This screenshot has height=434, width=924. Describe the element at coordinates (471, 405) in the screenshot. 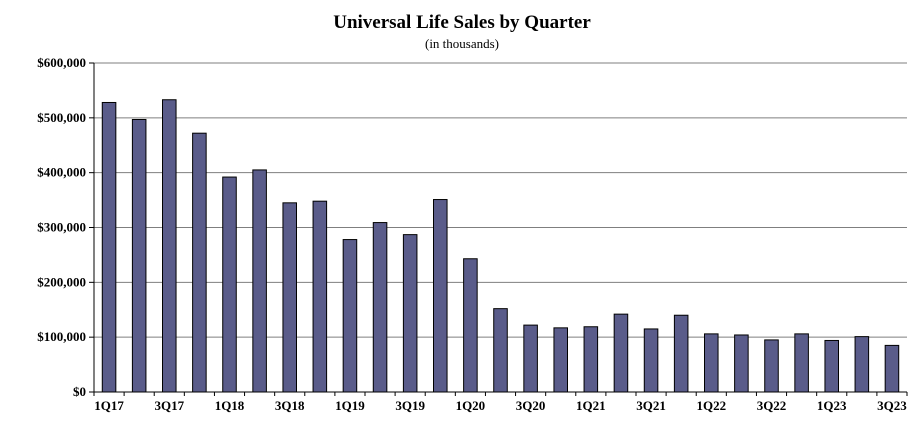

I see `x-tick-label: 1Q20` at that location.